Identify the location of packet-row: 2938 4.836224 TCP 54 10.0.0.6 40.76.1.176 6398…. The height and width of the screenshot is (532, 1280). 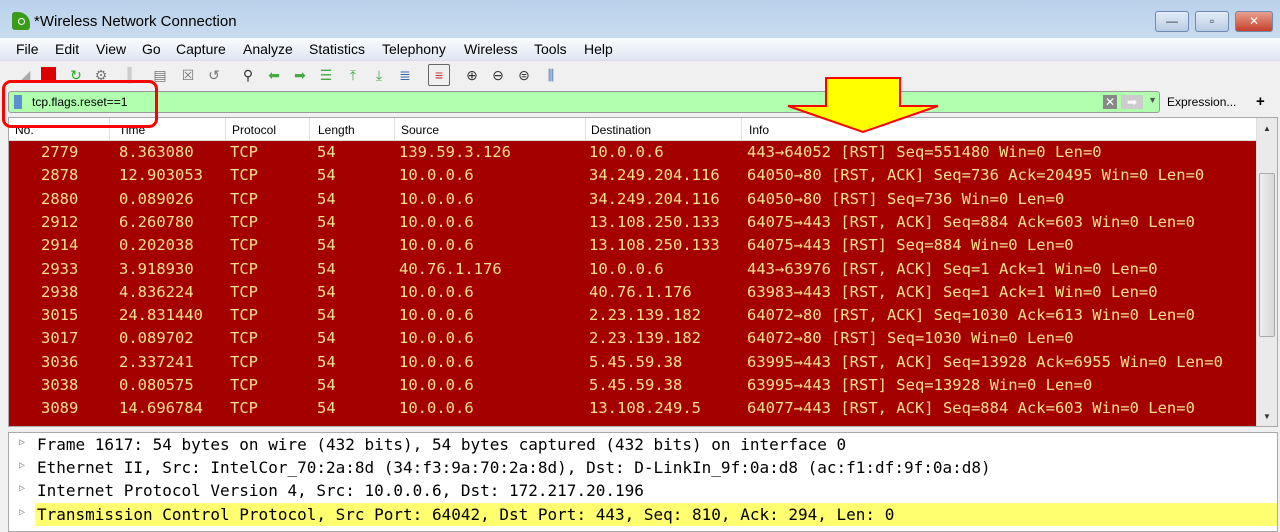
(633, 292).